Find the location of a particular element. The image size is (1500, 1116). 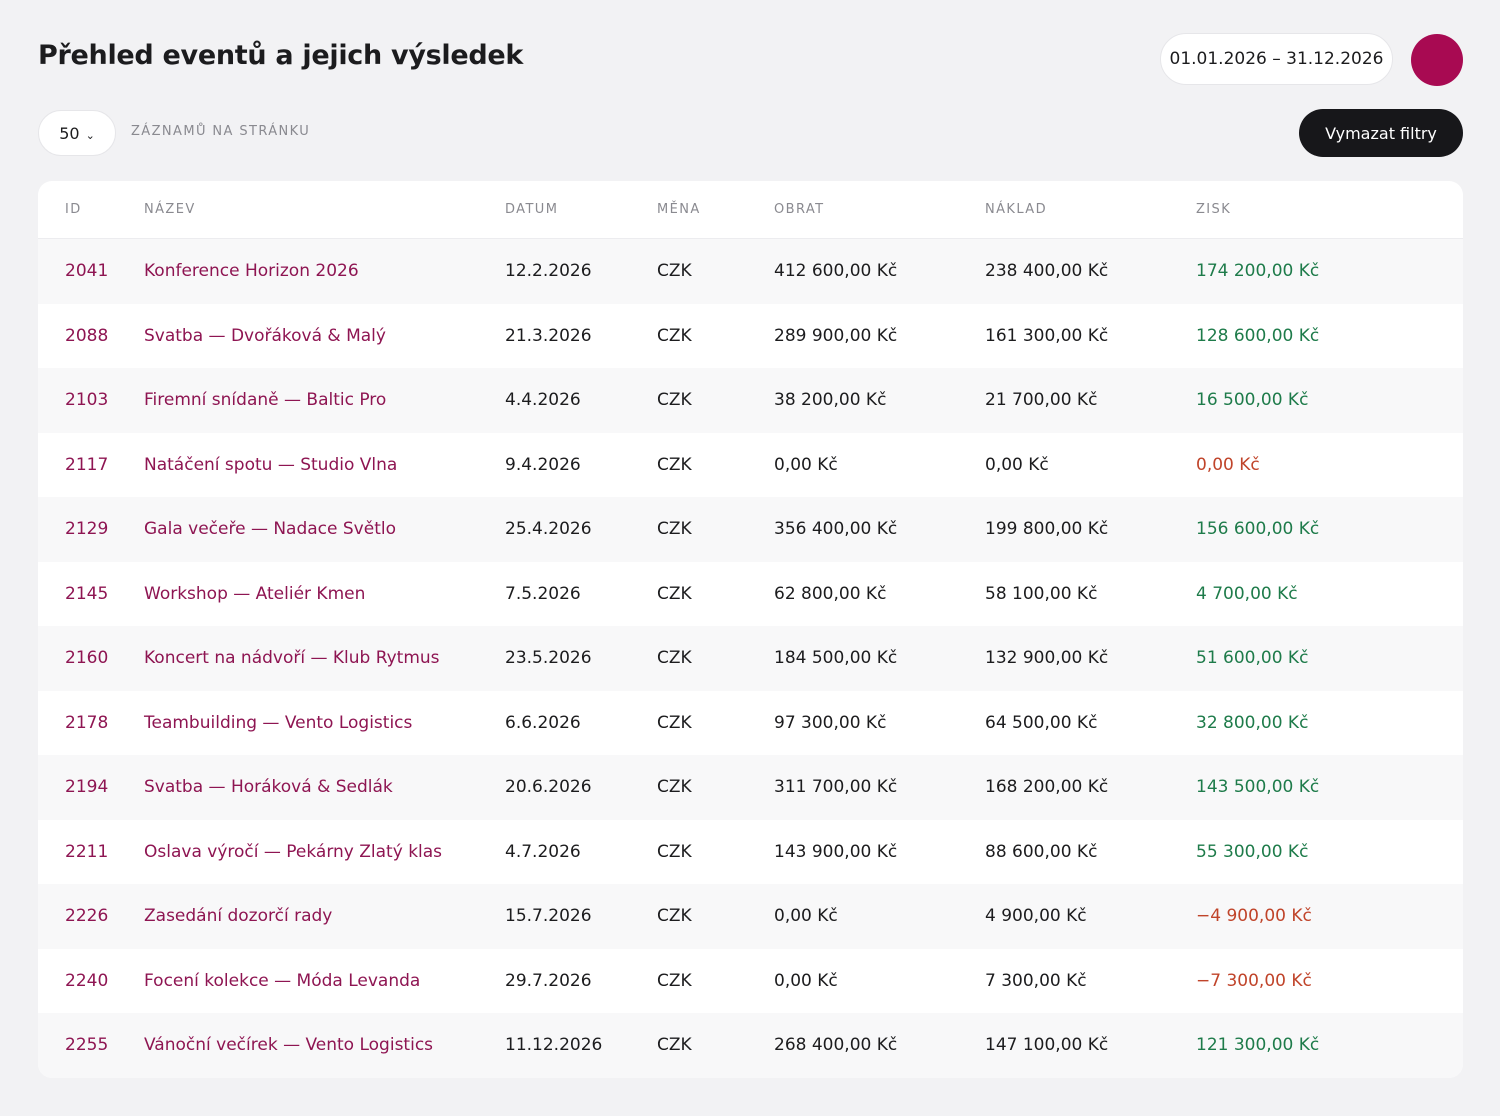

cell-cost: 147 100,00 Kč is located at coordinates (1047, 1045).